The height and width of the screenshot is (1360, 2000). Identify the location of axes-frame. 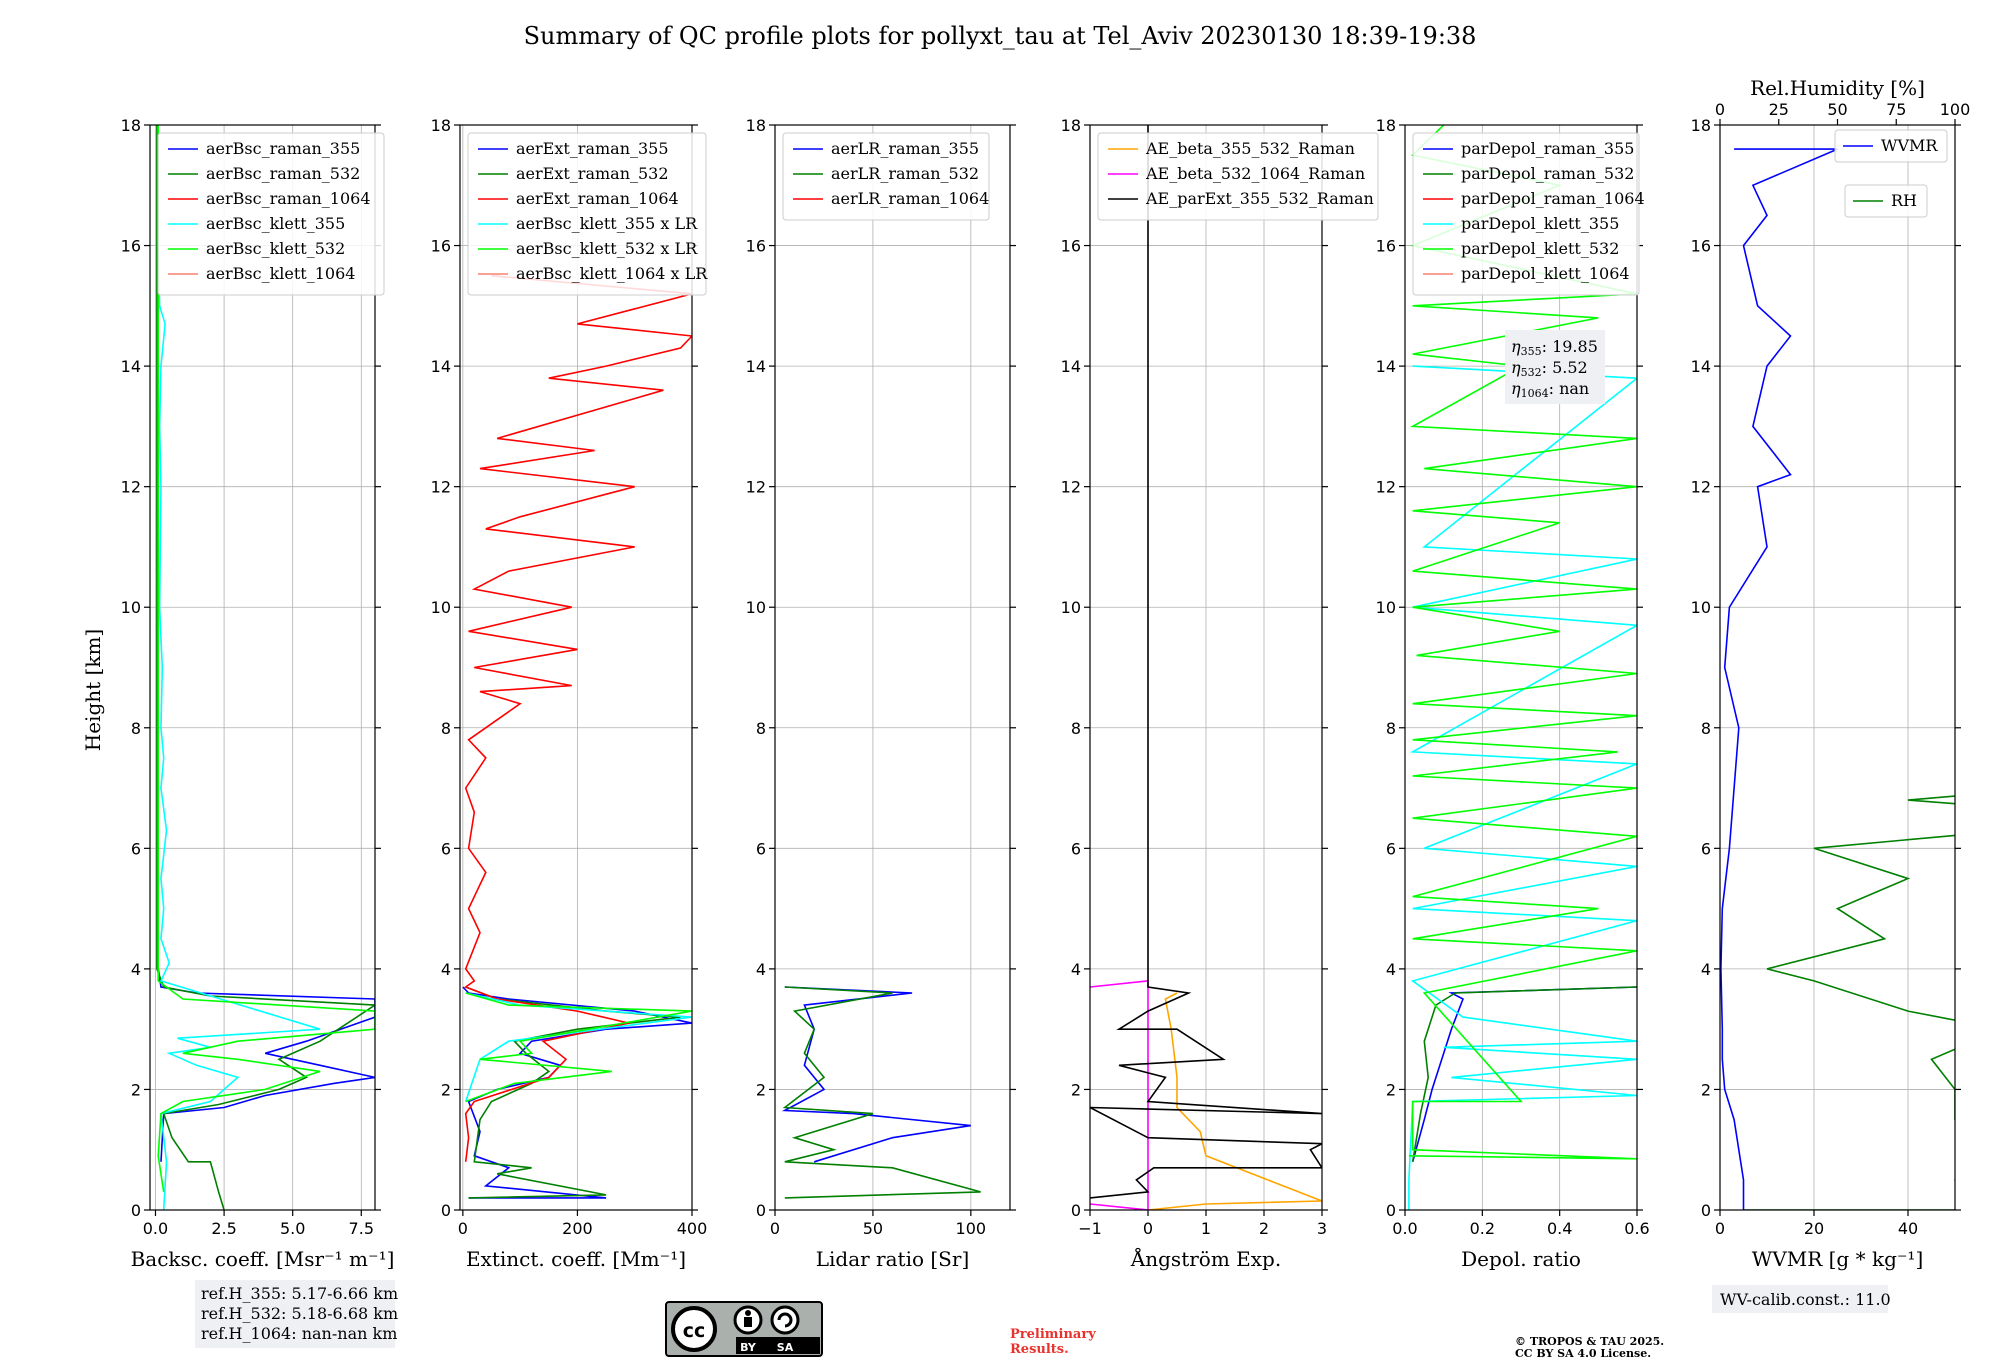
(1837, 667).